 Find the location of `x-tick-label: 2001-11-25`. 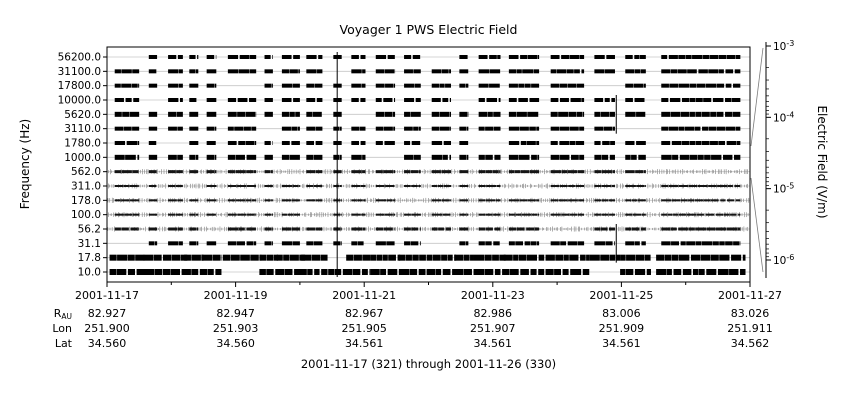

x-tick-label: 2001-11-25 is located at coordinates (621, 295).